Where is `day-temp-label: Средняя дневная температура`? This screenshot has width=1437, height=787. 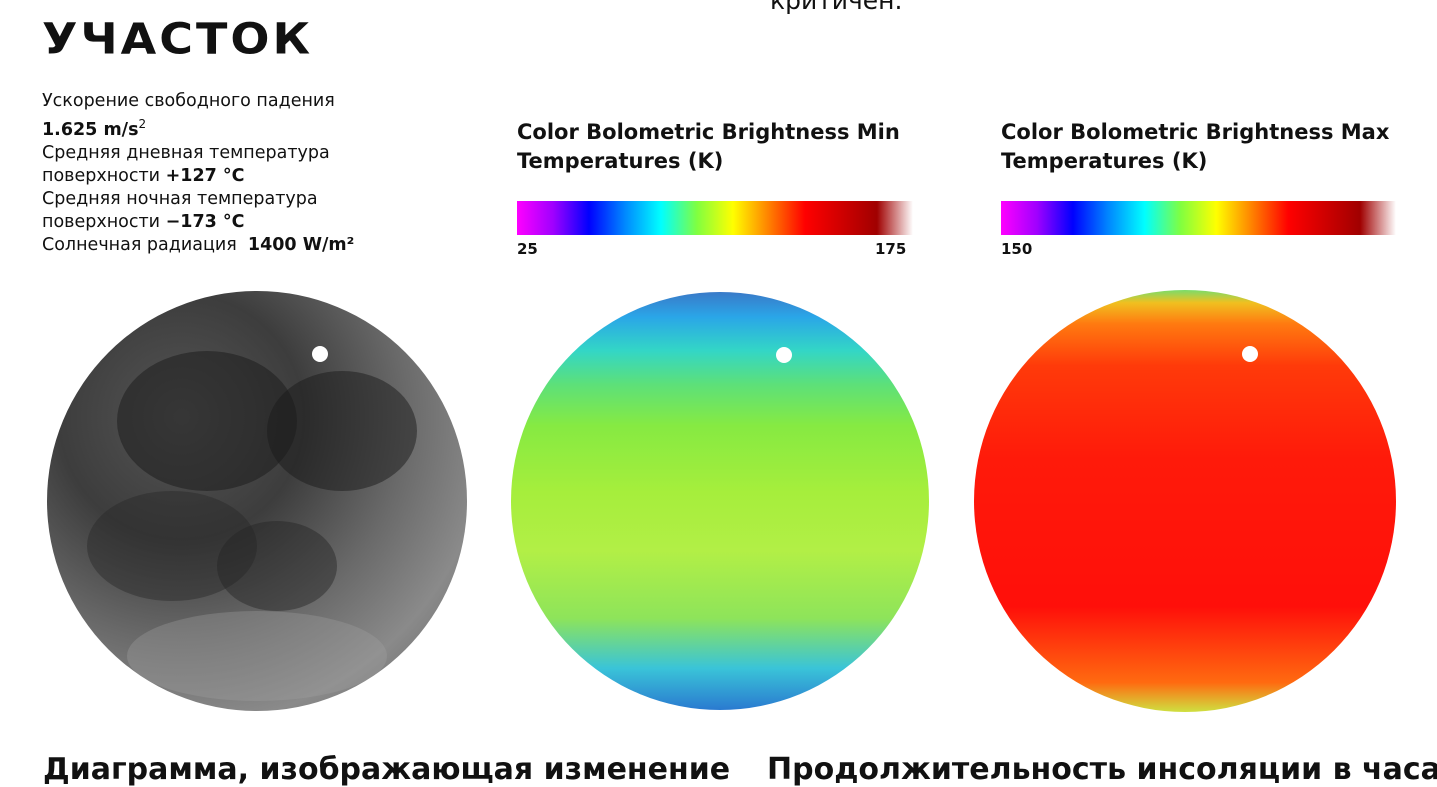
day-temp-label: Средняя дневная температура is located at coordinates (186, 152).